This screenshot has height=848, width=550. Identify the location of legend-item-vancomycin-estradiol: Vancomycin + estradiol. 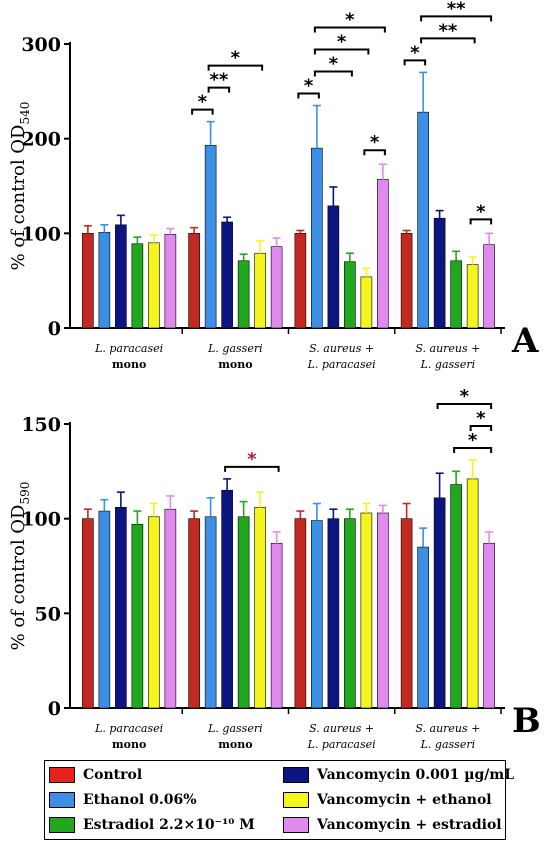
(392, 825).